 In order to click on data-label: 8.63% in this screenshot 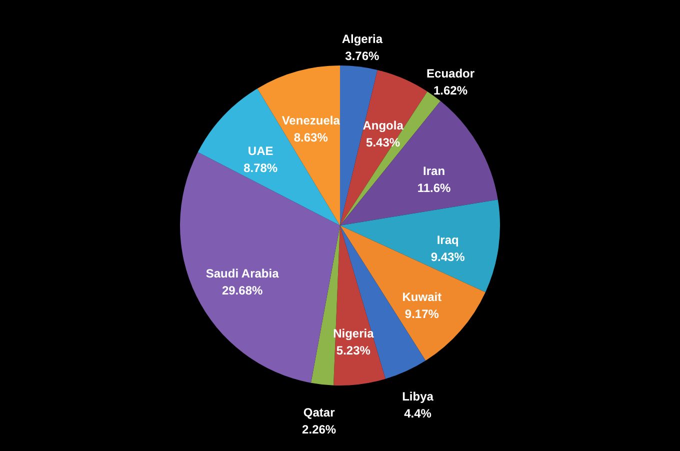, I will do `click(311, 137)`.